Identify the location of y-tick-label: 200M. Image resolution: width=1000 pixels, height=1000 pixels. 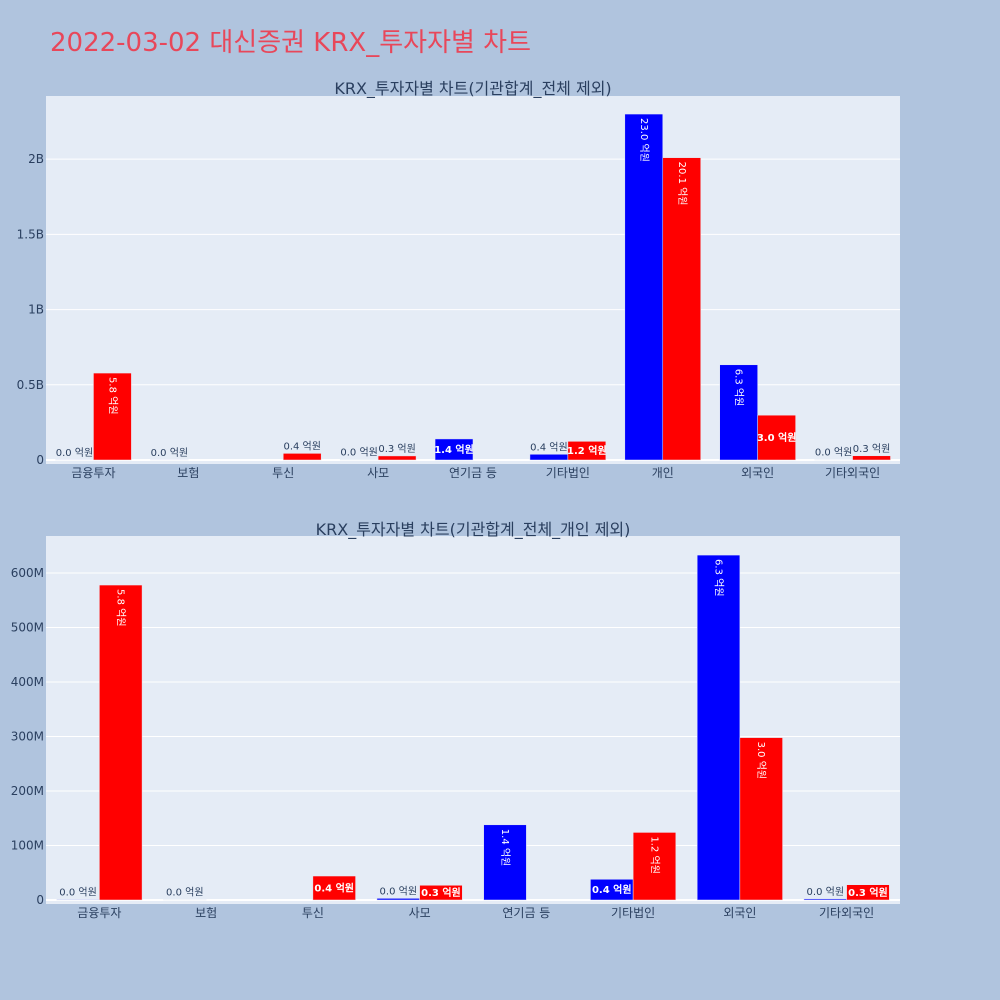
(27, 791).